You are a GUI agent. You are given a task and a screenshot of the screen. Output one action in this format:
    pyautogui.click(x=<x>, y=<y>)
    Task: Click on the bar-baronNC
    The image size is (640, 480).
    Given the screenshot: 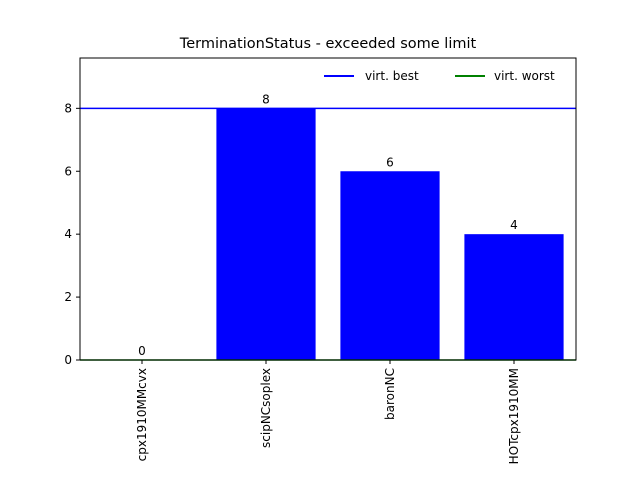 What is the action you would take?
    pyautogui.click(x=390, y=265)
    